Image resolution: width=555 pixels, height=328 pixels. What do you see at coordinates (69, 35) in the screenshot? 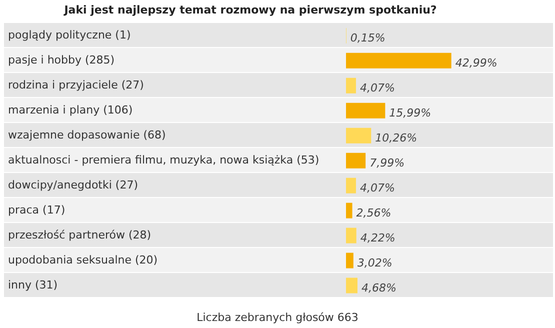
I see `y-tick-label: poglądy polityczne (1)` at bounding box center [69, 35].